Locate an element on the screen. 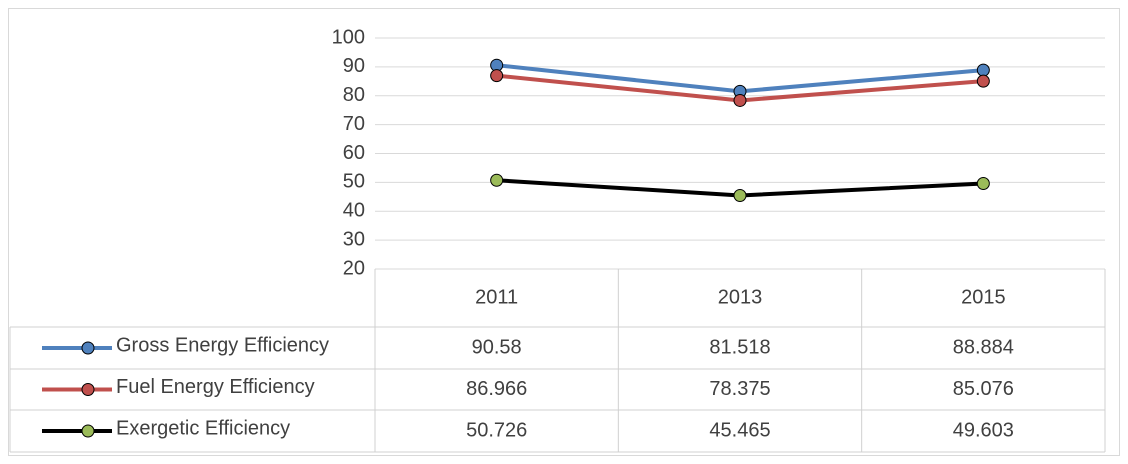 This screenshot has height=464, width=1128. legend-label: Gross Energy Efficiency is located at coordinates (222, 345).